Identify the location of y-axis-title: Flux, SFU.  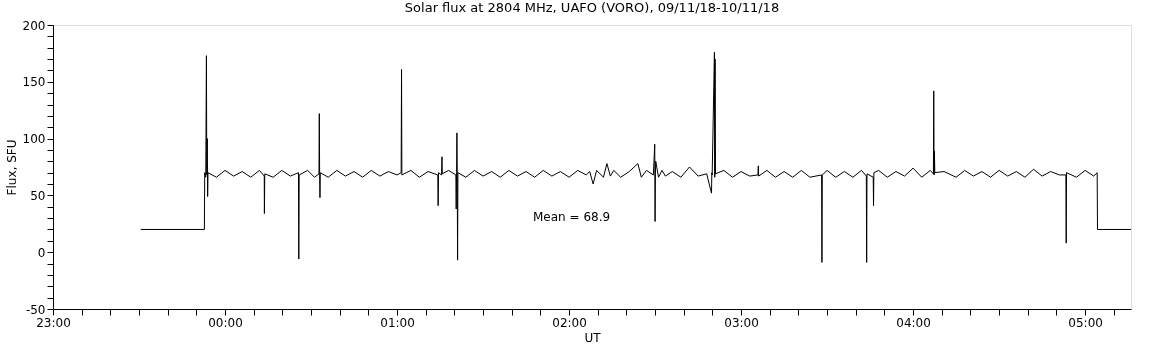
(11, 167).